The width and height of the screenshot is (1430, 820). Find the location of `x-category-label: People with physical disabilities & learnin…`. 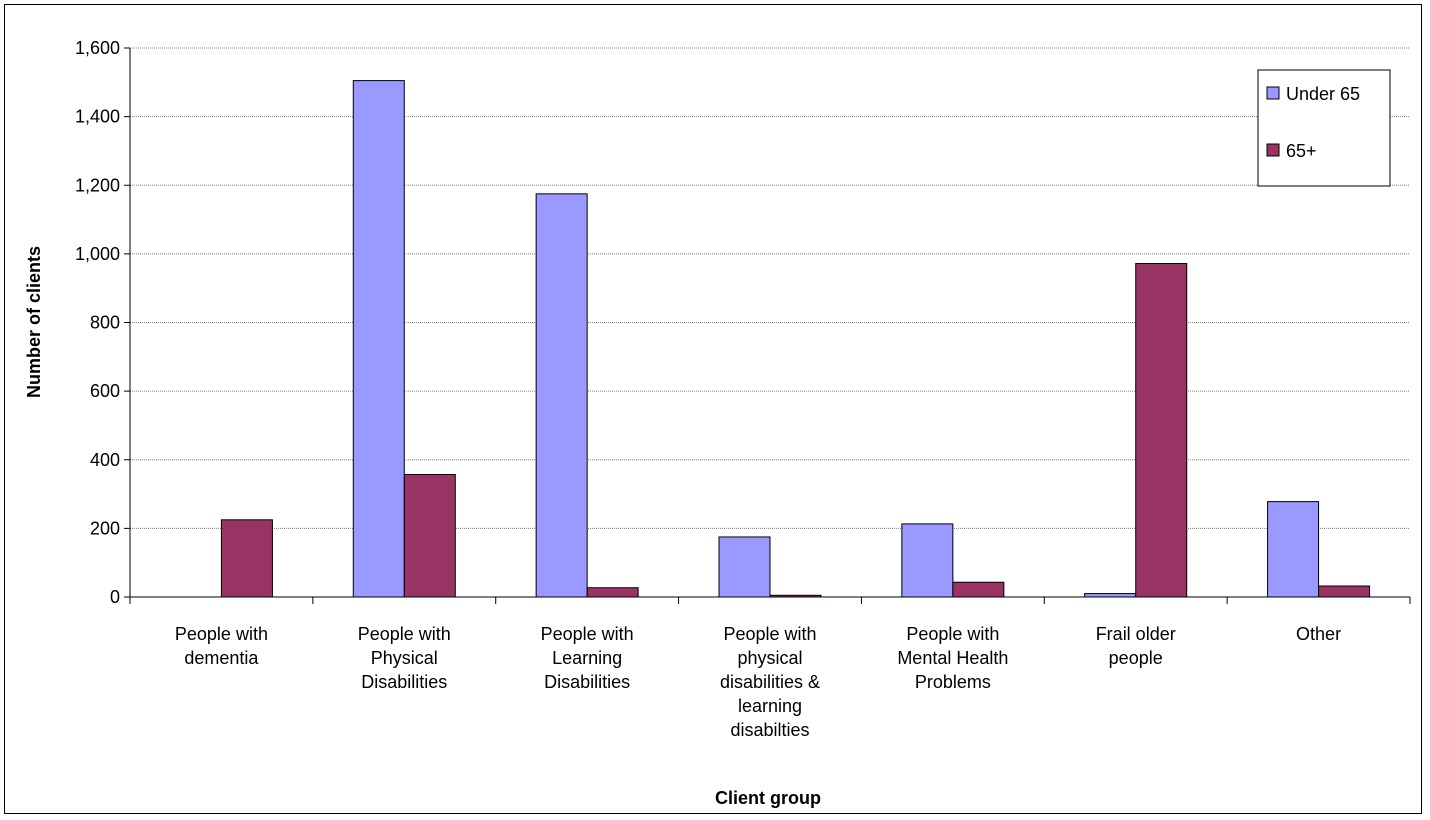

x-category-label: People with physical disabilities & learnin… is located at coordinates (770, 682).